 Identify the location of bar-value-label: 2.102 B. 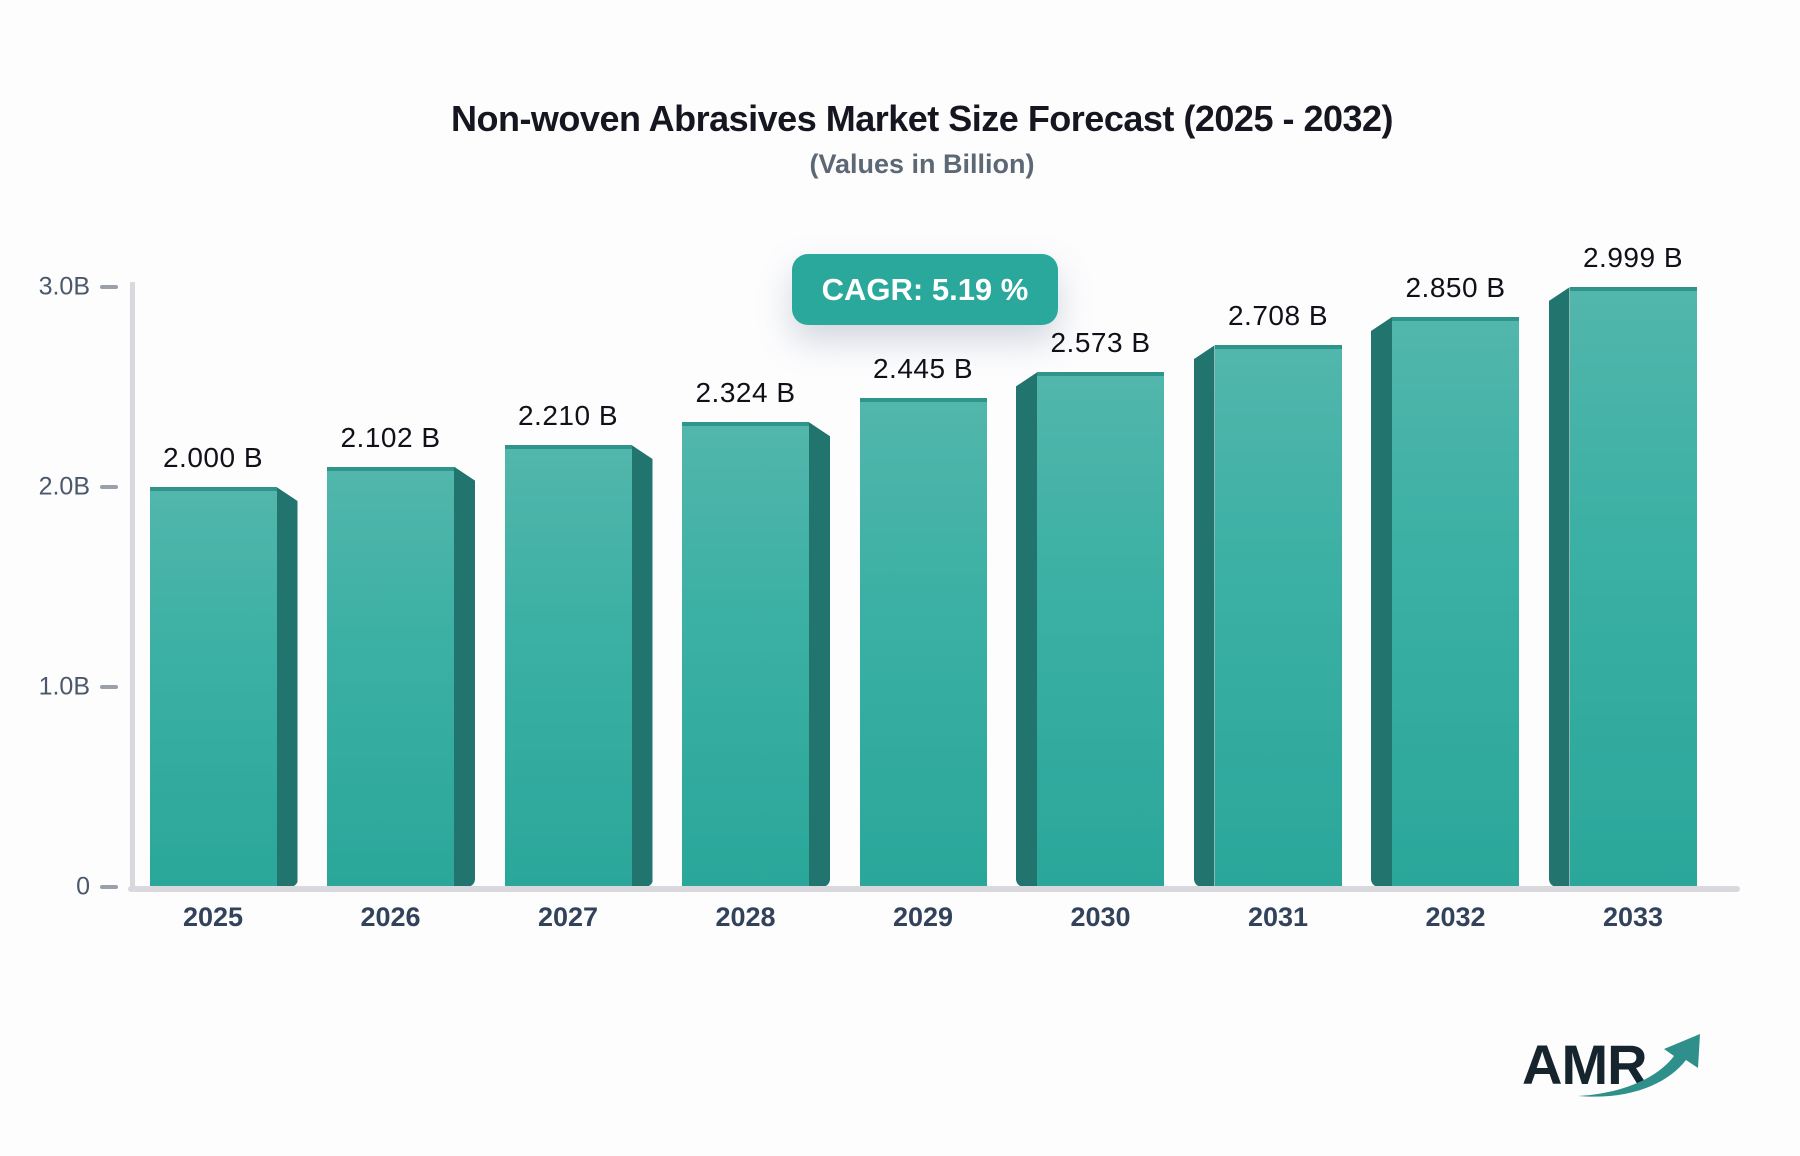
(390, 437).